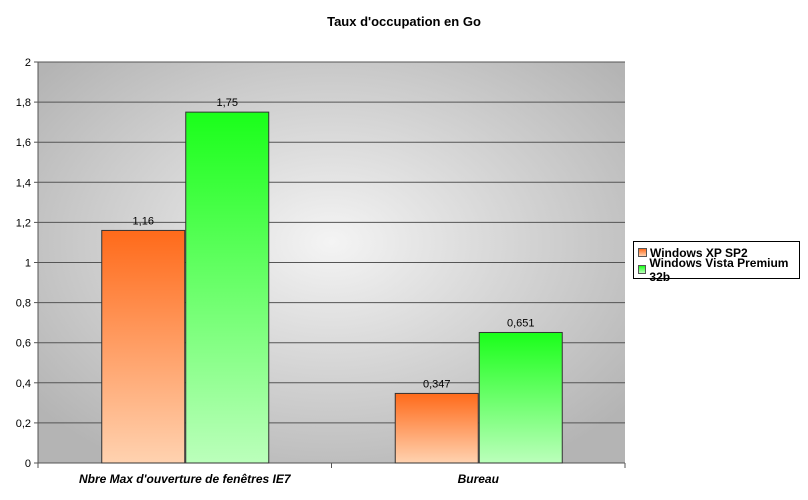  What do you see at coordinates (23, 223) in the screenshot?
I see `y-tick-label: 1,2` at bounding box center [23, 223].